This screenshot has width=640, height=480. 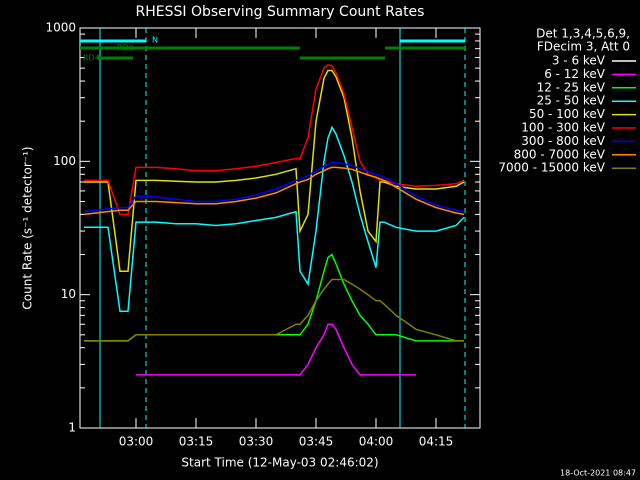 What do you see at coordinates (72, 428) in the screenshot?
I see `y-tick-label: 1` at bounding box center [72, 428].